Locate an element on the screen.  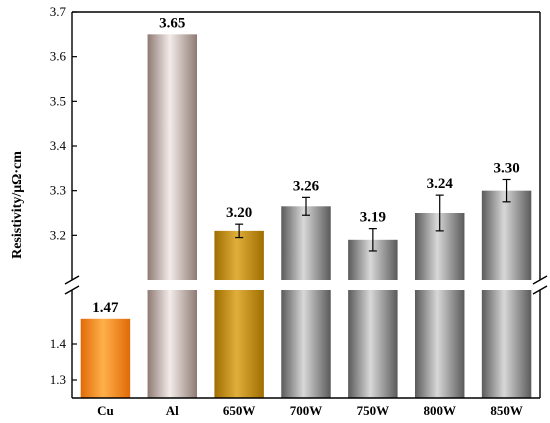
y-tick-label-3.2: 3.2 is located at coordinates (58, 234).